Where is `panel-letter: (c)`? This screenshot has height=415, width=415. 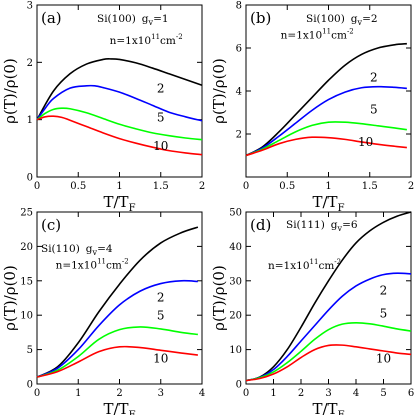 panel-letter: (c) is located at coordinates (51, 225).